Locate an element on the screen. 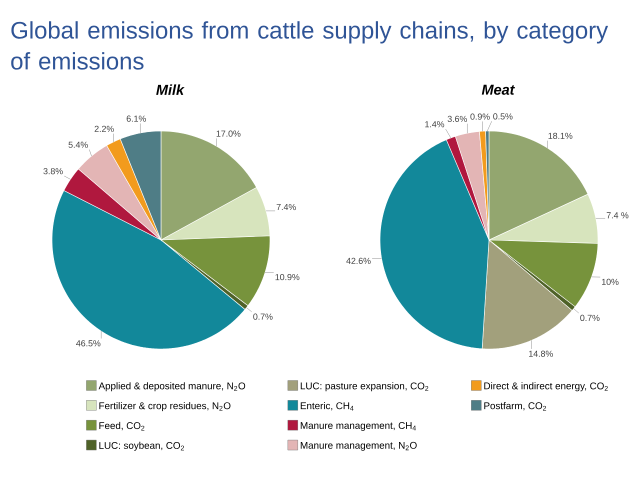  data-label: 3.6% is located at coordinates (457, 119).